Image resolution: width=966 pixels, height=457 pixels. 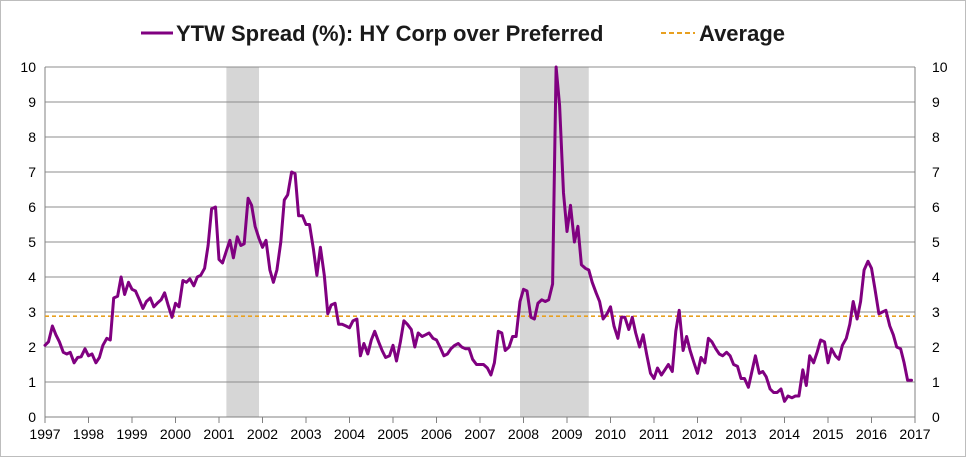 I want to click on x-tick-label: 2002, so click(x=262, y=434).